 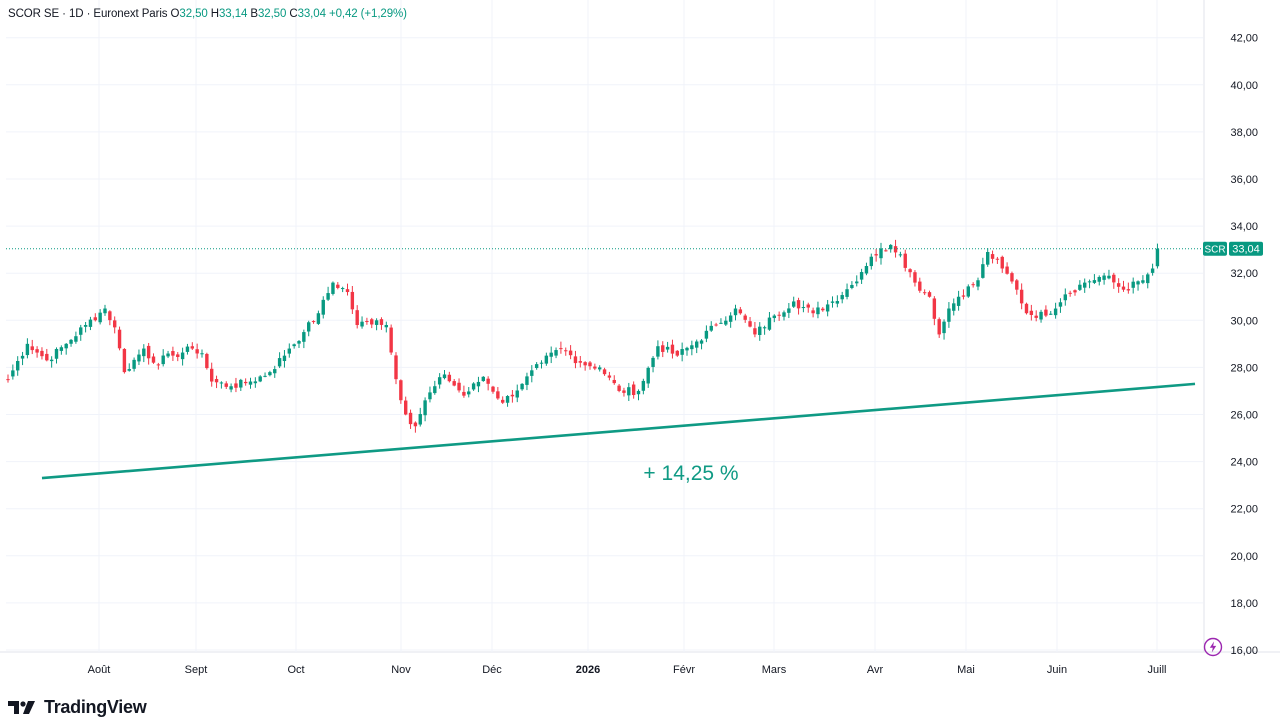 I want to click on price-tick-label: 32,00, so click(x=1244, y=274).